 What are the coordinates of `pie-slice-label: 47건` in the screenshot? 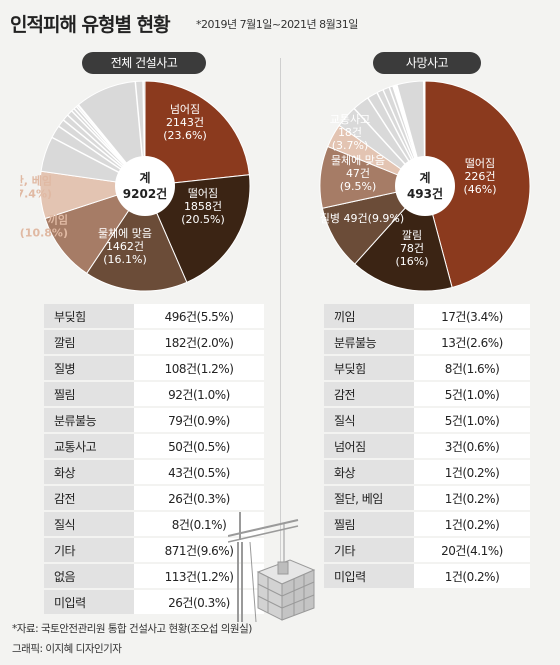 It's located at (358, 173).